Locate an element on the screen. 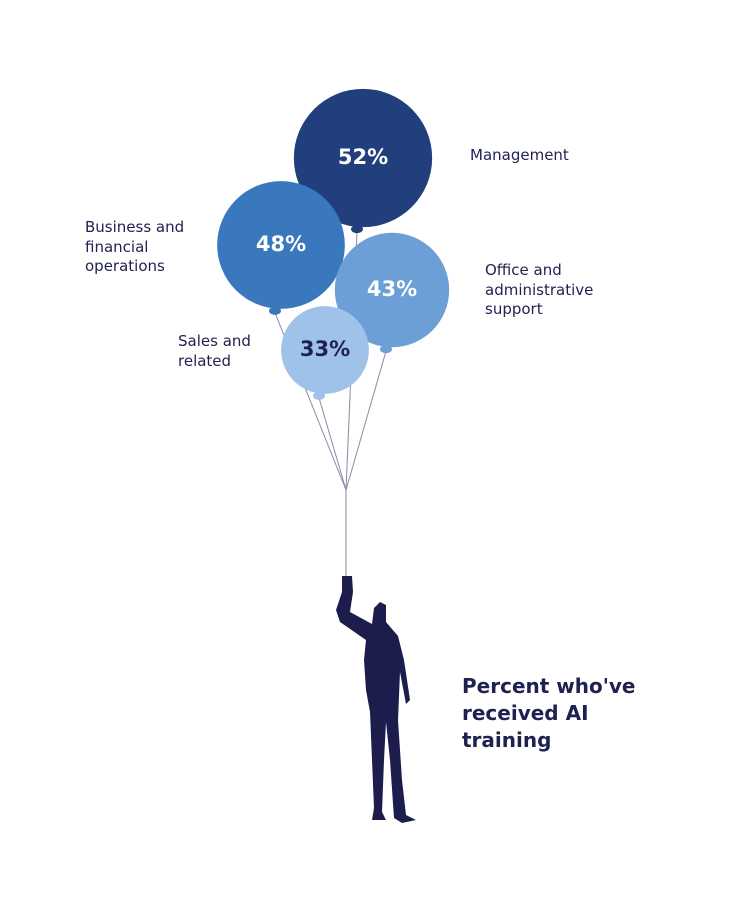  value-label: 52% is located at coordinates (363, 157).